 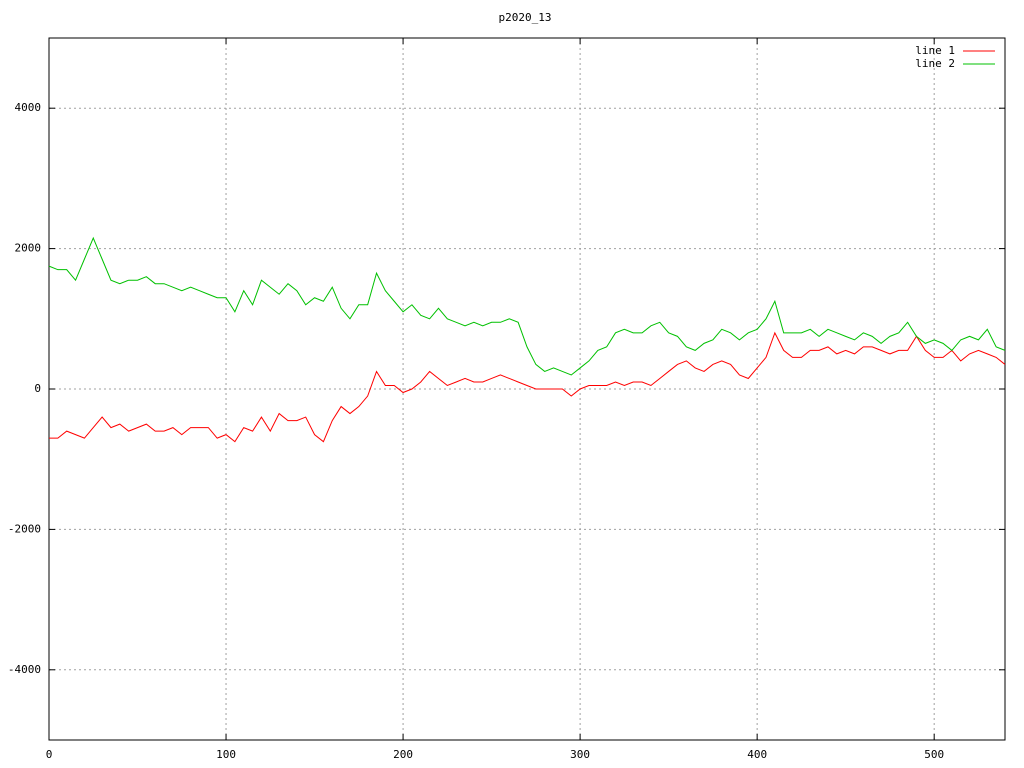 What do you see at coordinates (28, 248) in the screenshot?
I see `y-tick-label: 2000` at bounding box center [28, 248].